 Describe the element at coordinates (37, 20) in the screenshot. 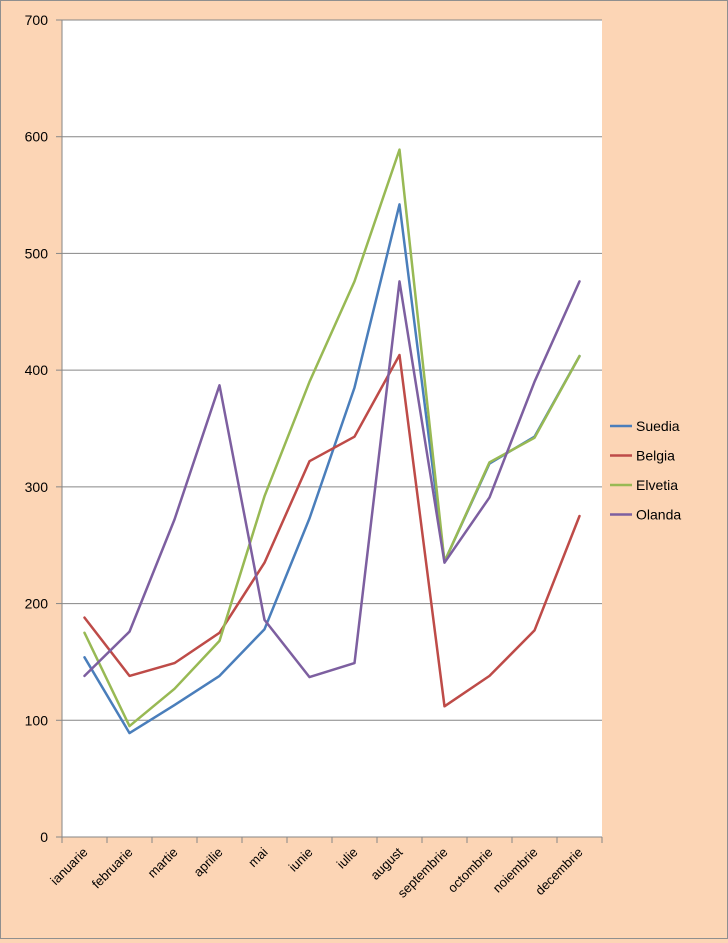

I see `y-tick-label: 700` at that location.